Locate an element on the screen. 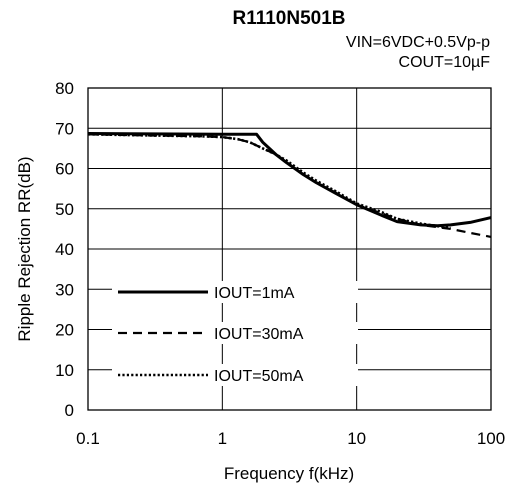 This screenshot has width=517, height=494. y-tick-label: 70 is located at coordinates (64, 128).